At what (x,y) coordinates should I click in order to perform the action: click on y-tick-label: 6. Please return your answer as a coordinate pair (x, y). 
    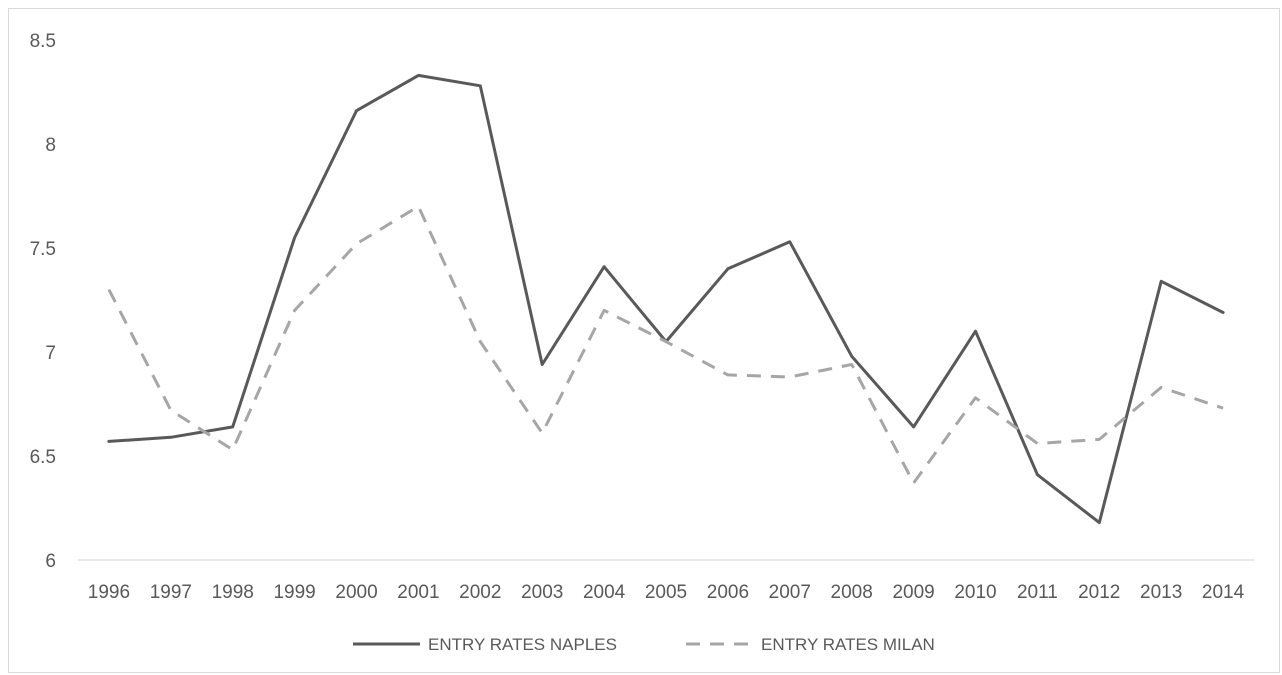
    Looking at the image, I should click on (50, 561).